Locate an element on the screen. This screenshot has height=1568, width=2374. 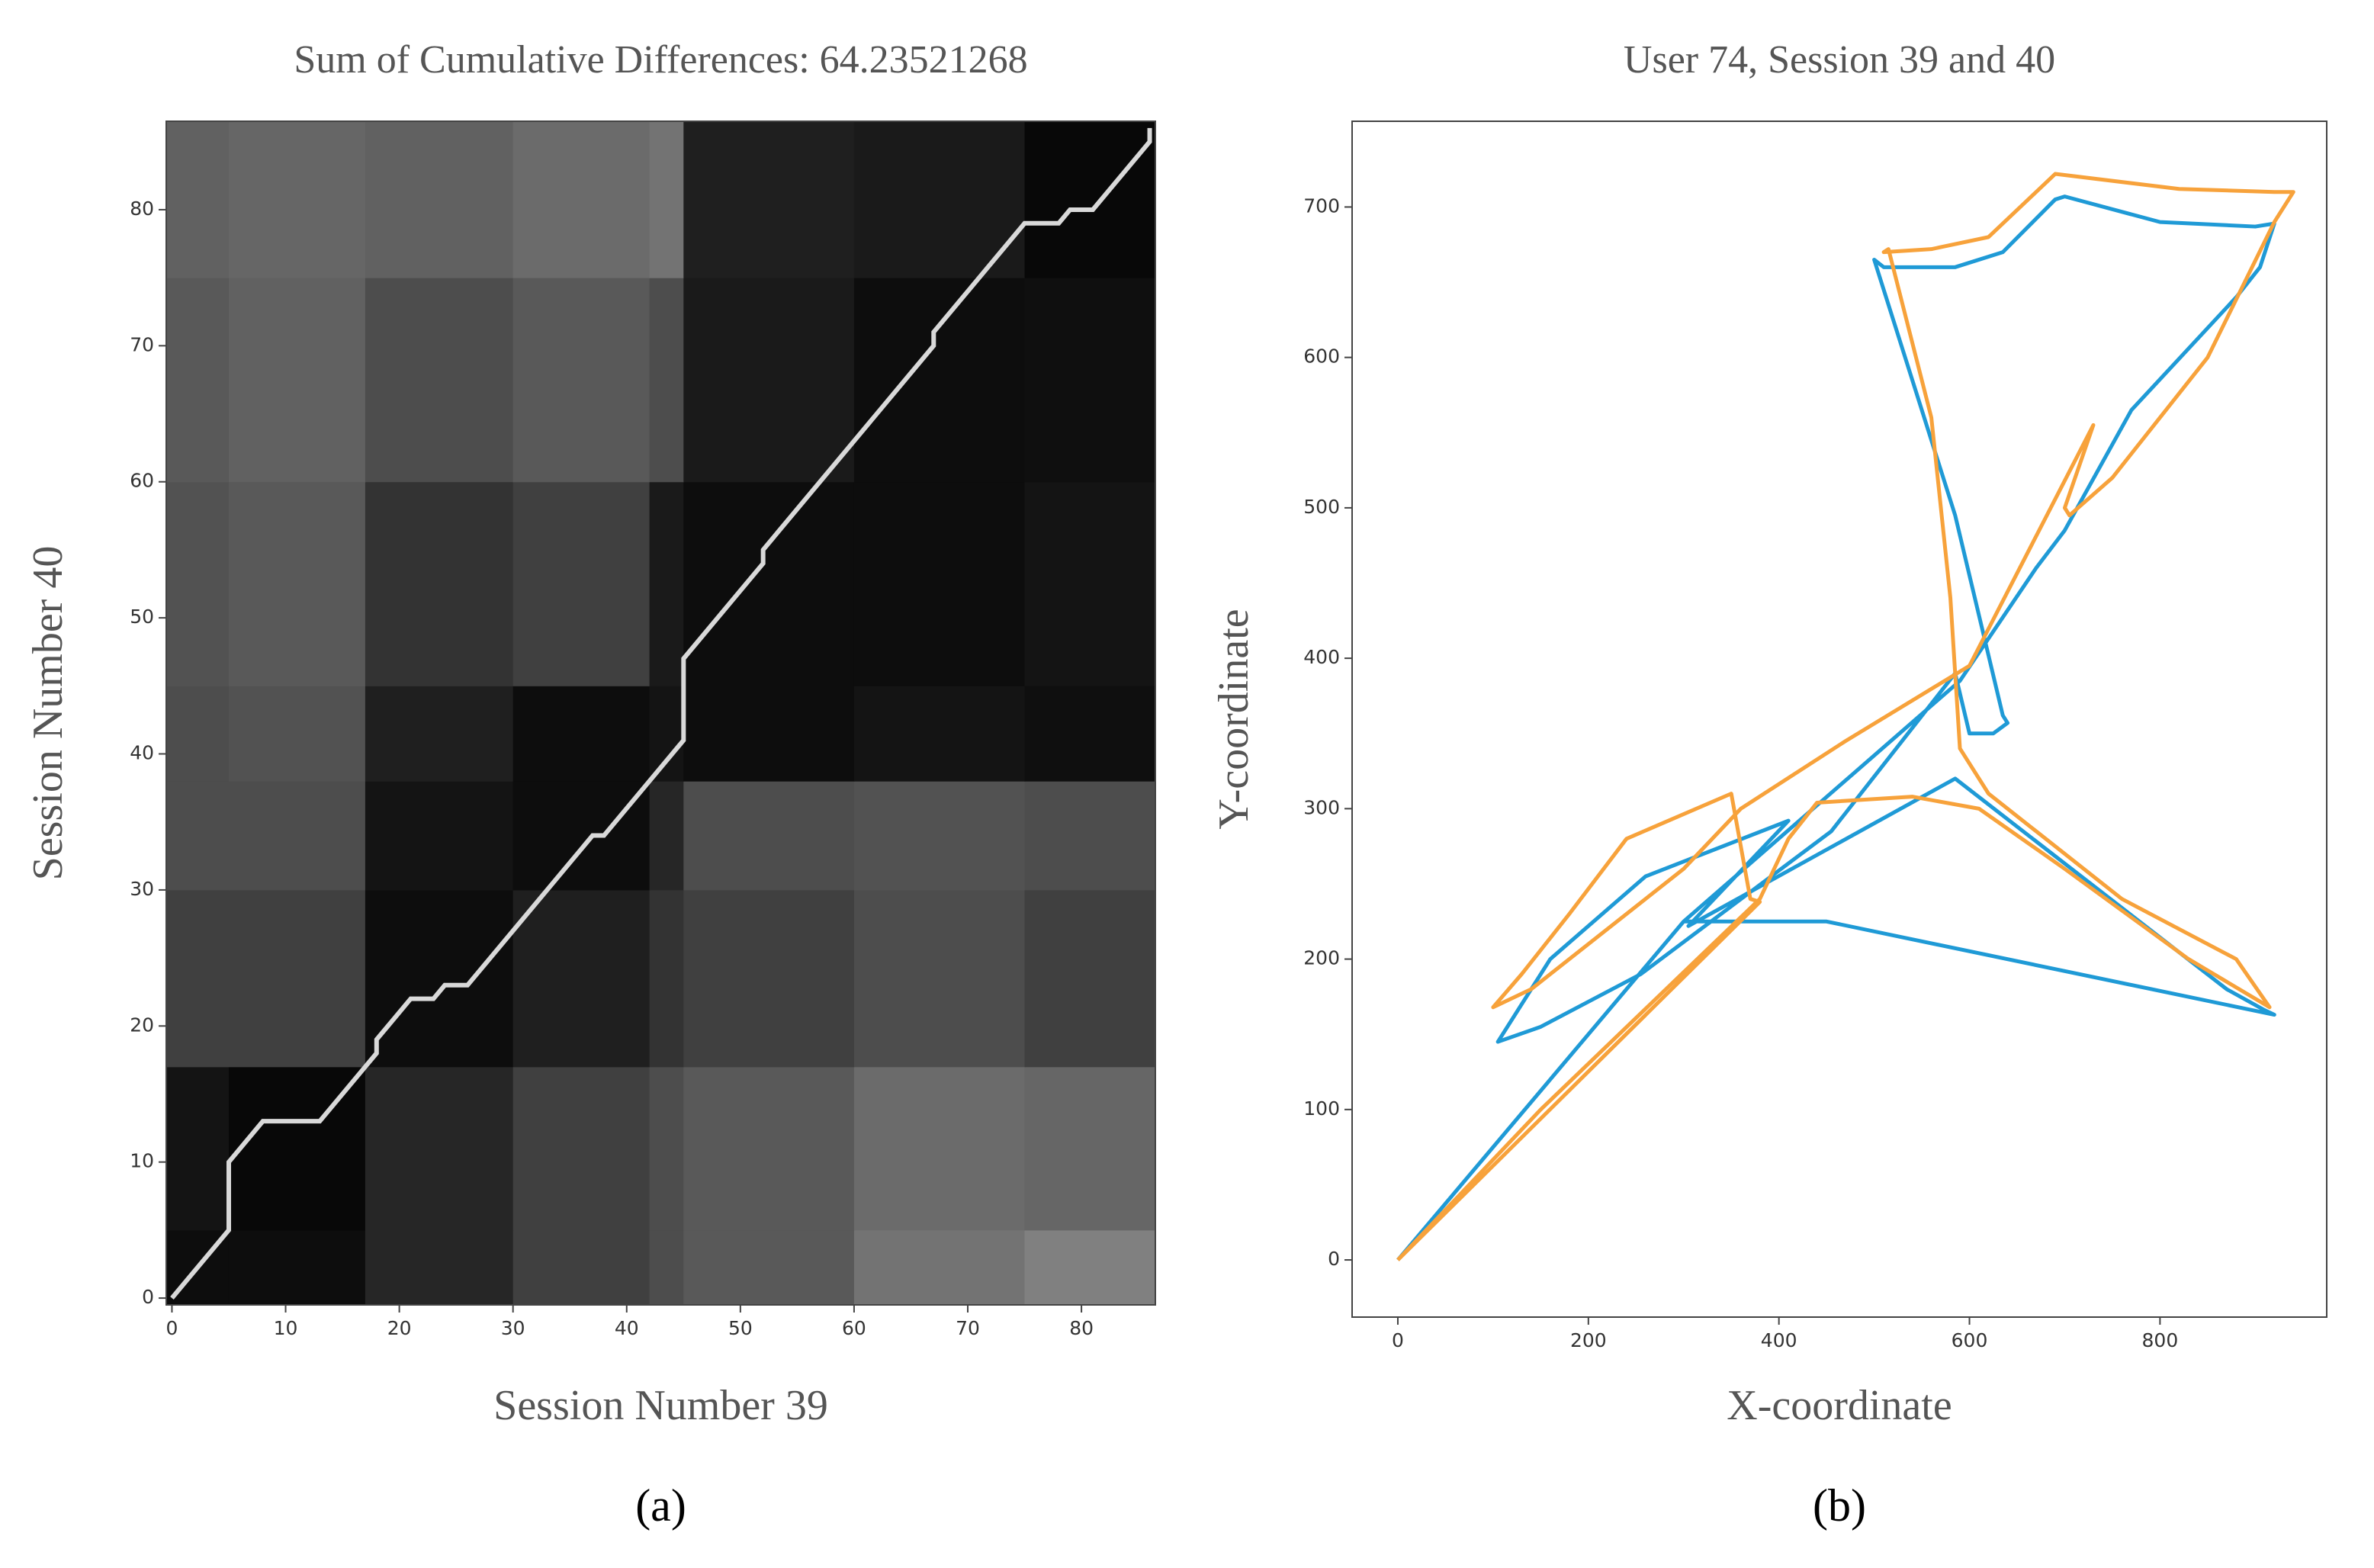
y-axis-label: Session Number 40 is located at coordinates (48, 713).